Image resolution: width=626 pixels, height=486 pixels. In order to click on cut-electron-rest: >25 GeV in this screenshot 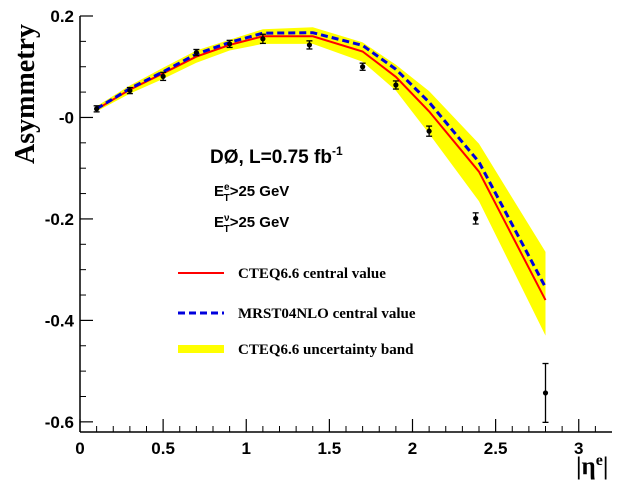, I will do `click(260, 191)`.